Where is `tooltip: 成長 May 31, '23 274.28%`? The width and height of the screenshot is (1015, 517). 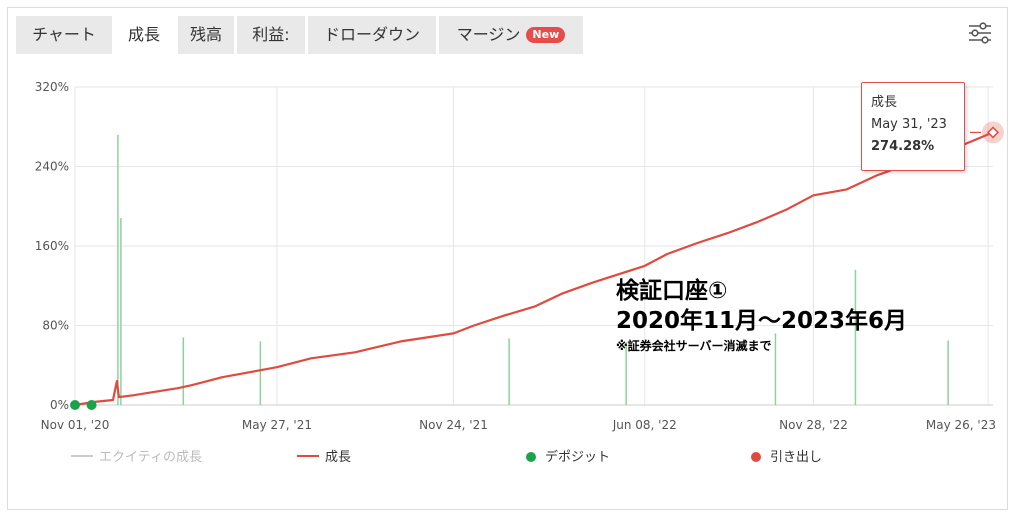 tooltip: 成長 May 31, '23 274.28% is located at coordinates (913, 126).